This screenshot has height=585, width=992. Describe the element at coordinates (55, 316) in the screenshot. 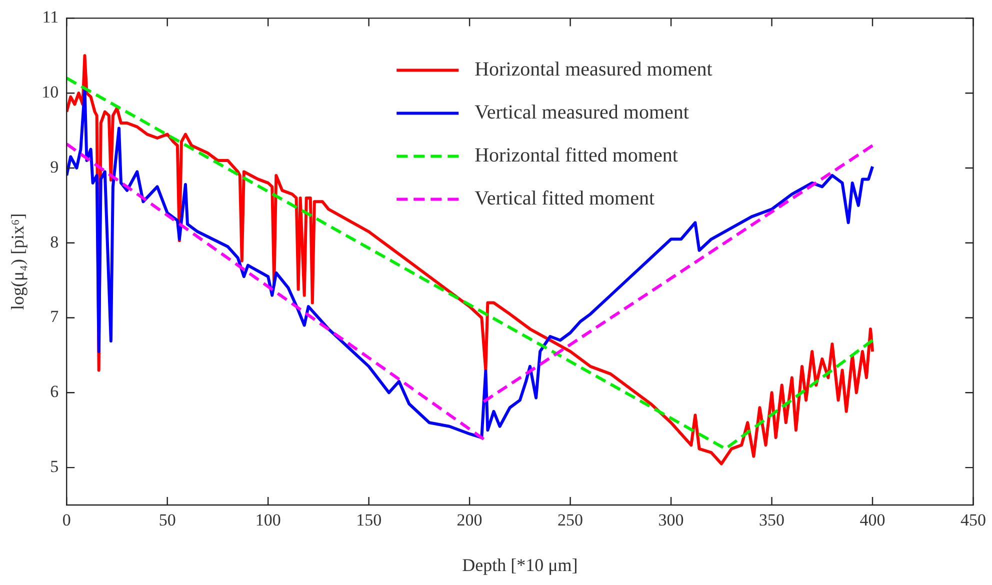

I see `y-tick-label: 7` at that location.